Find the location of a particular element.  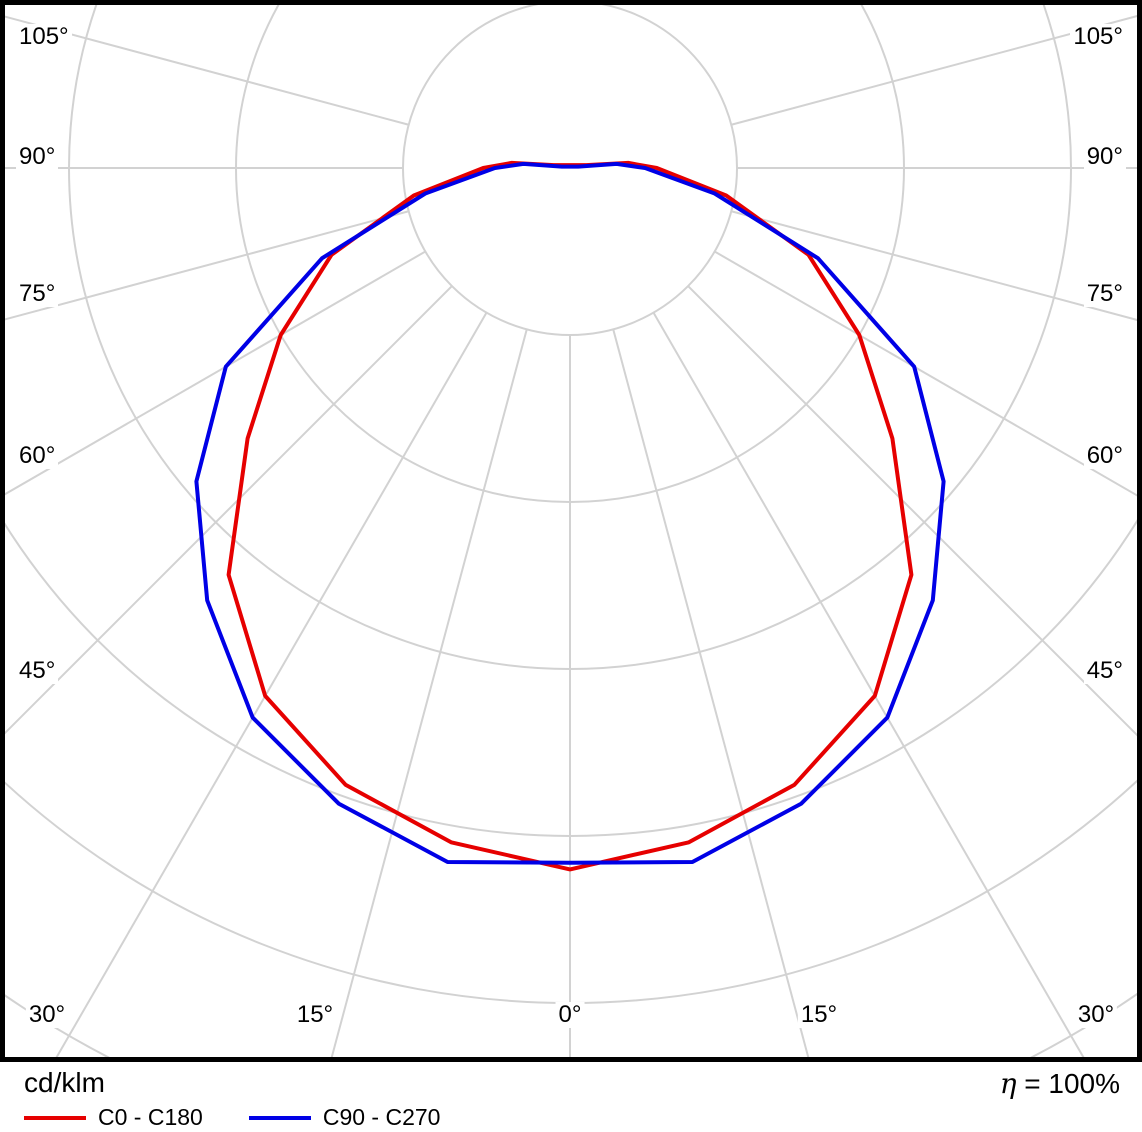

angle-label-bottom-30-left: 30° is located at coordinates (47, 1015).